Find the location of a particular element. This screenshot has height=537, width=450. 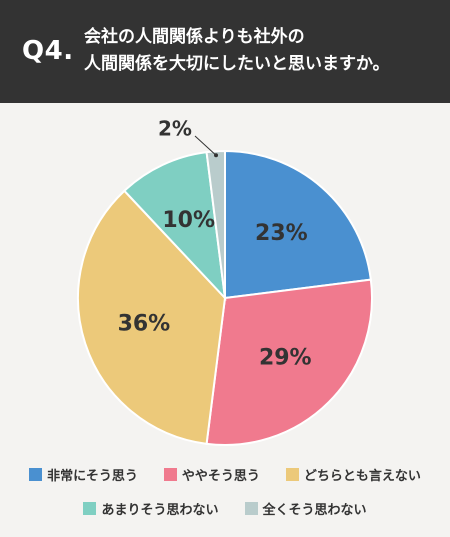

slice-label: 29% is located at coordinates (285, 357).